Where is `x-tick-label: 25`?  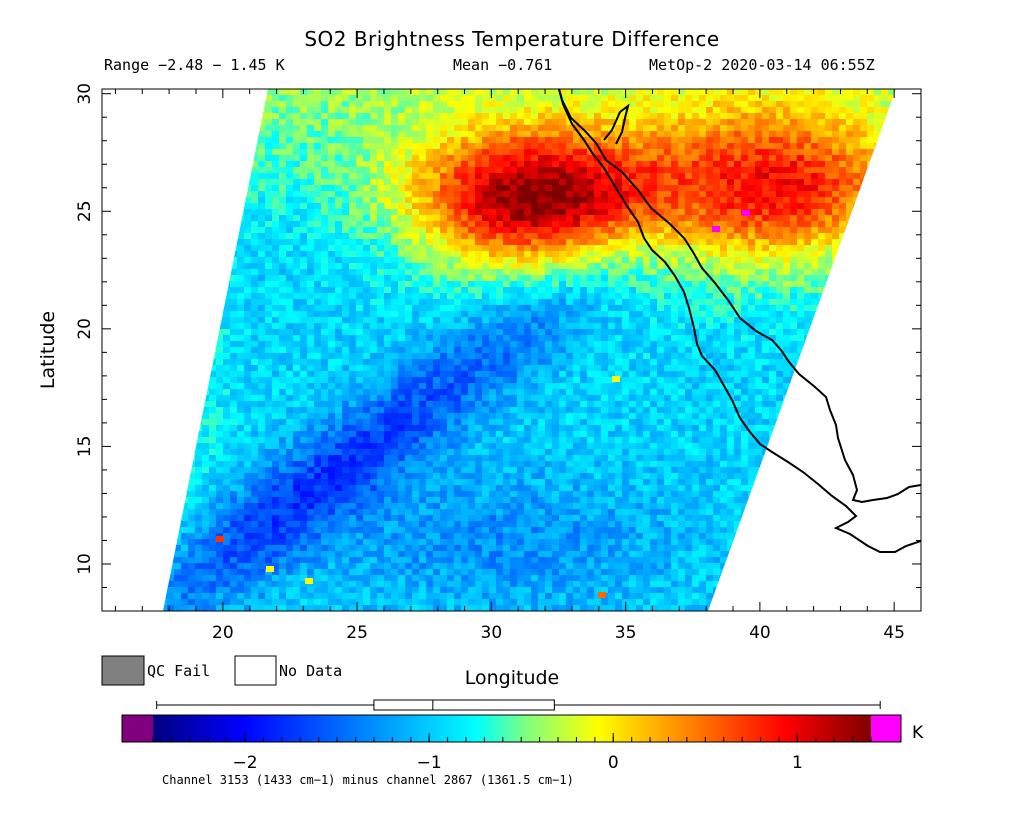
x-tick-label: 25 is located at coordinates (357, 633).